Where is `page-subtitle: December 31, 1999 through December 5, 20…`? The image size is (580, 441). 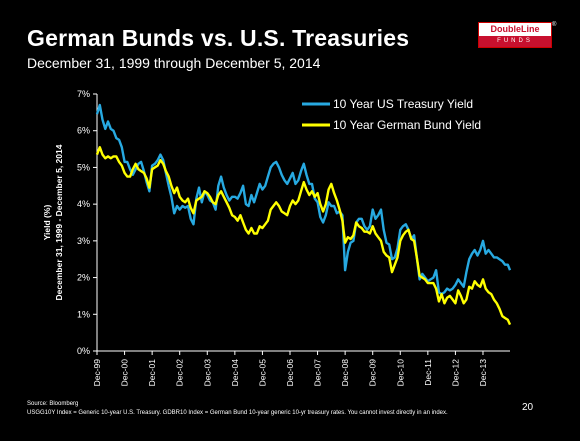
page-subtitle: December 31, 1999 through December 5, 20… is located at coordinates (174, 63).